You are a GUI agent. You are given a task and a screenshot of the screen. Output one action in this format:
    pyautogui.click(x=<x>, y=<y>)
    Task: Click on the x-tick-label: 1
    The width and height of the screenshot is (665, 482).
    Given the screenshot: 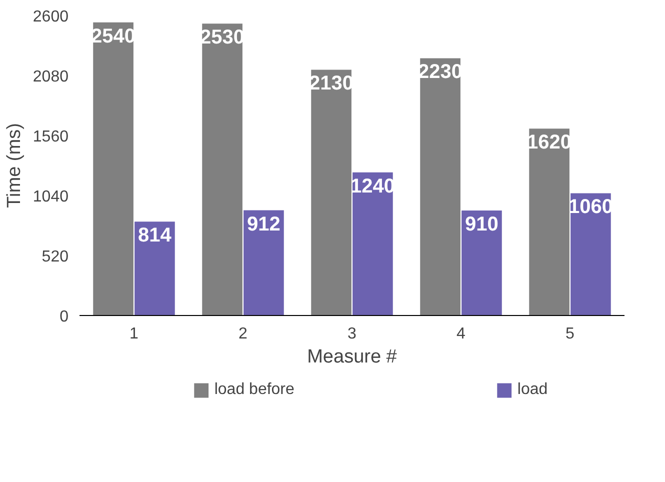 What is the action you would take?
    pyautogui.click(x=134, y=334)
    